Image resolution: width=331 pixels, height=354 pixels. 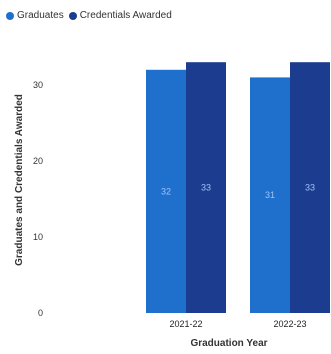 What do you see at coordinates (72, 15) in the screenshot?
I see `legend-marker-credentials-awarded` at bounding box center [72, 15].